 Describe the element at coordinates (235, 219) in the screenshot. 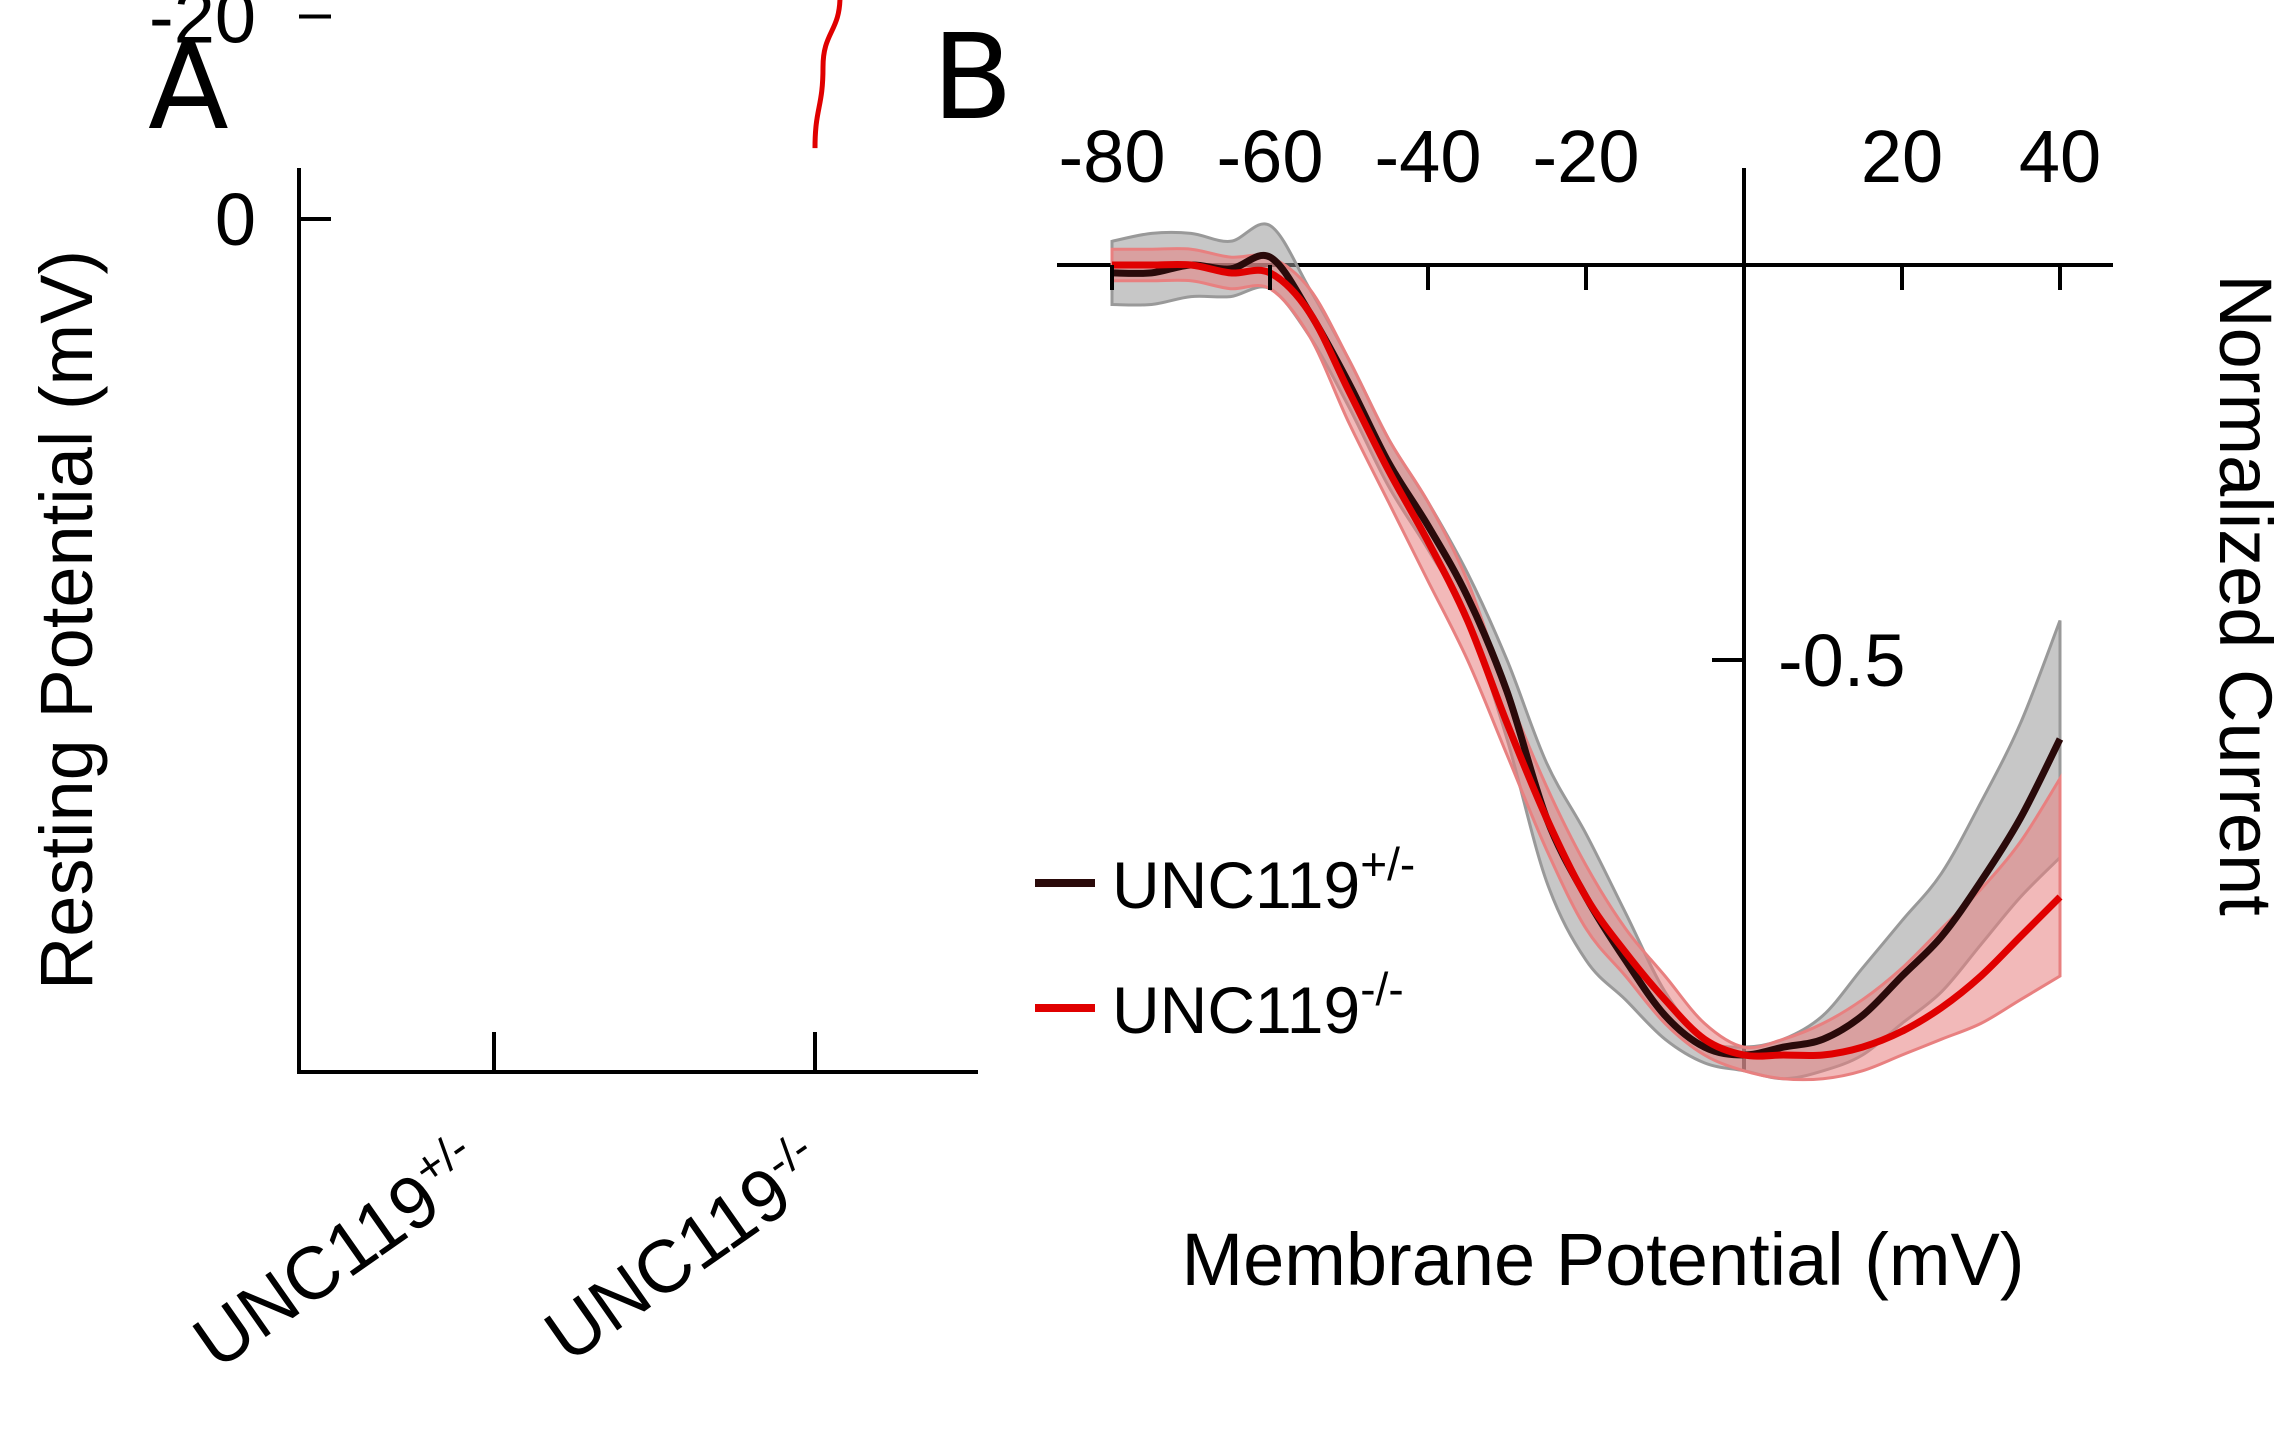

I see `y-tick-label: 0` at that location.